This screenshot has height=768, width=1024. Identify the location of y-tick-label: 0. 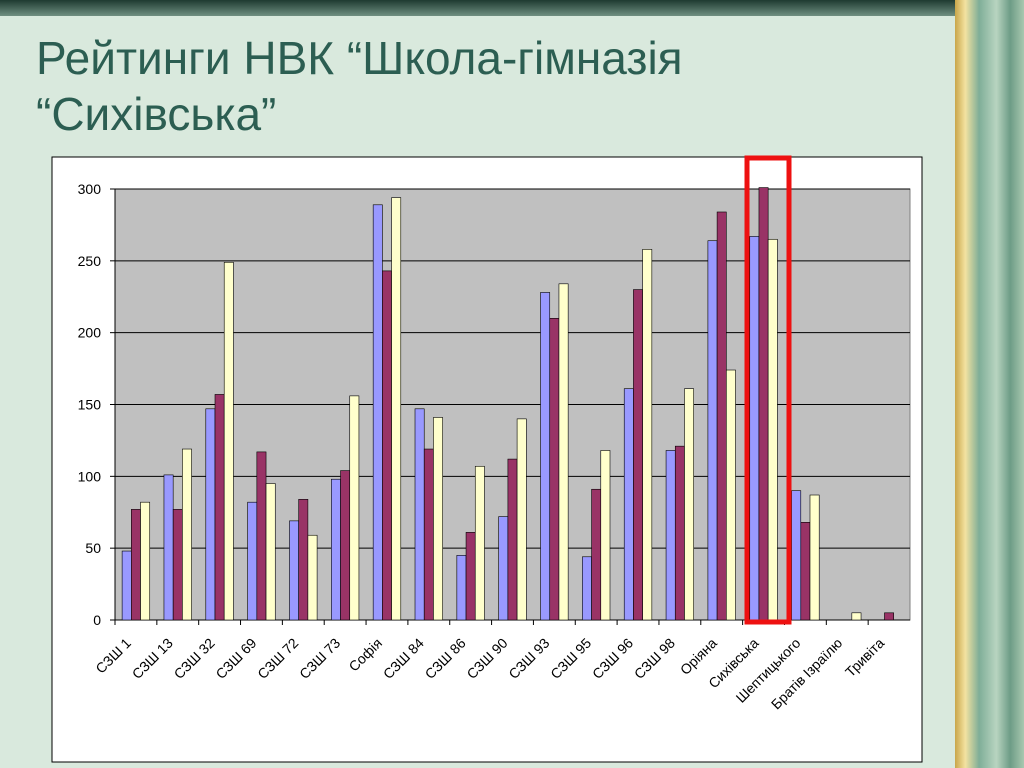
(97, 620).